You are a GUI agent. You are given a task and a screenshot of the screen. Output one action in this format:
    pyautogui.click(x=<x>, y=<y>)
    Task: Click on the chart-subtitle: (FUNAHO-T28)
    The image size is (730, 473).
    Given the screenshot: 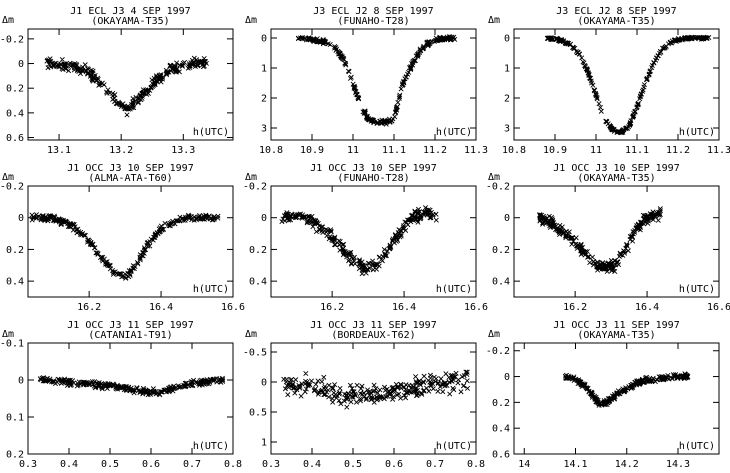 What is the action you would take?
    pyautogui.click(x=373, y=21)
    